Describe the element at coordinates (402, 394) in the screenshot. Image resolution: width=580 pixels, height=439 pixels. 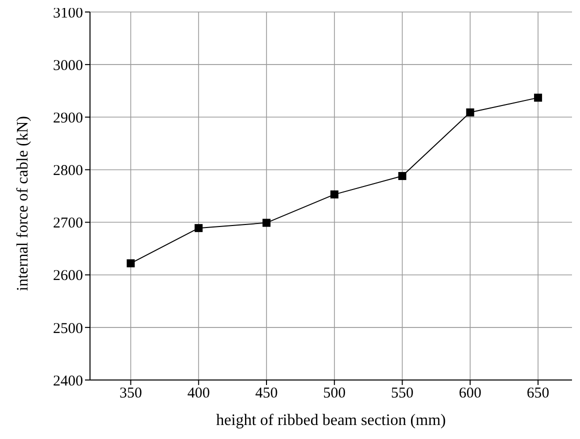
I see `x-tick-label: 550` at that location.